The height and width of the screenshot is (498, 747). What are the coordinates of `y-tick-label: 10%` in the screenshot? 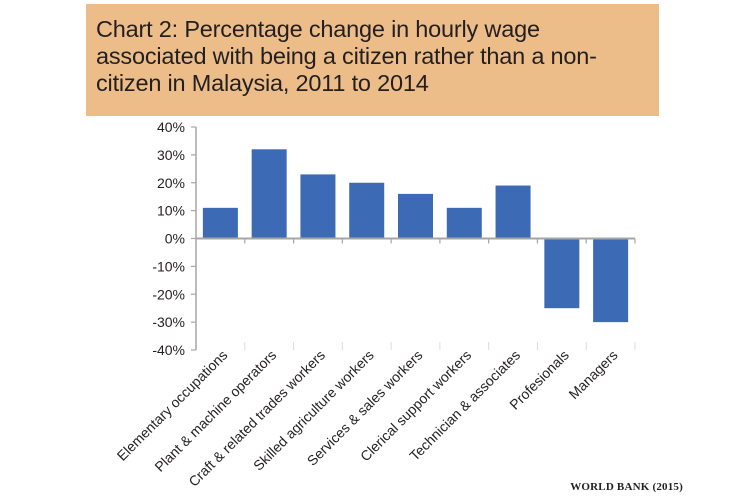 It's located at (171, 211).